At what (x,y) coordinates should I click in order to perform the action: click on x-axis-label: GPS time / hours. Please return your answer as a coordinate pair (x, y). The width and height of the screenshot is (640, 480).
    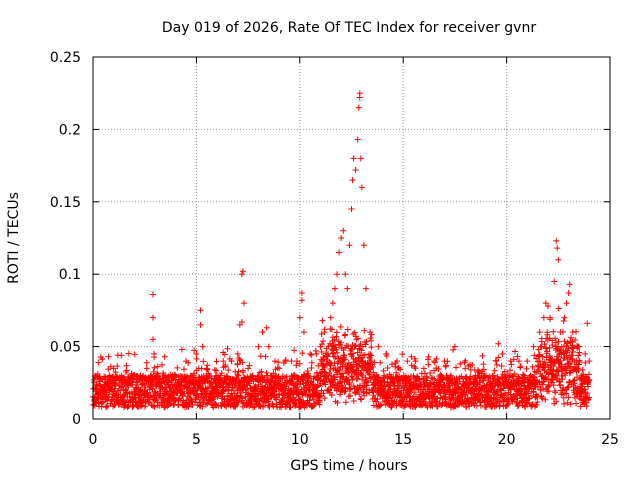
    Looking at the image, I should click on (348, 466).